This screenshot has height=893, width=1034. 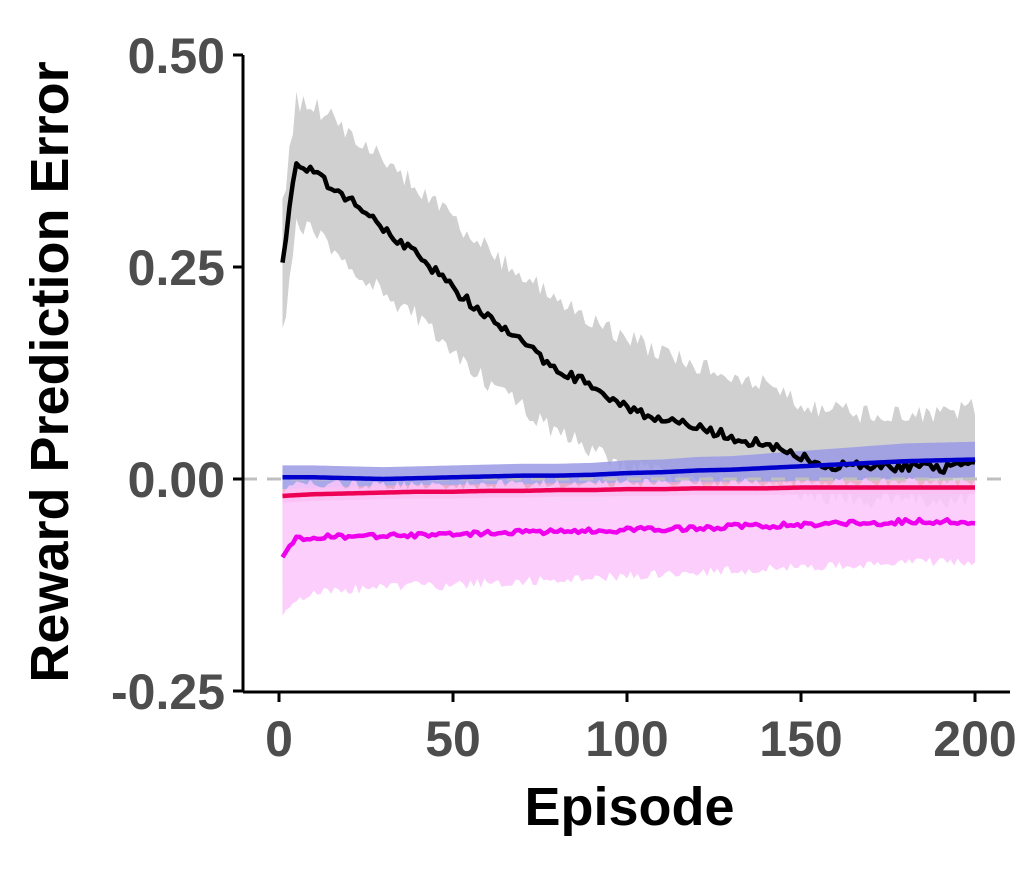 I want to click on x-axis-ticks: 0 50 100 150 200, so click(x=641, y=729).